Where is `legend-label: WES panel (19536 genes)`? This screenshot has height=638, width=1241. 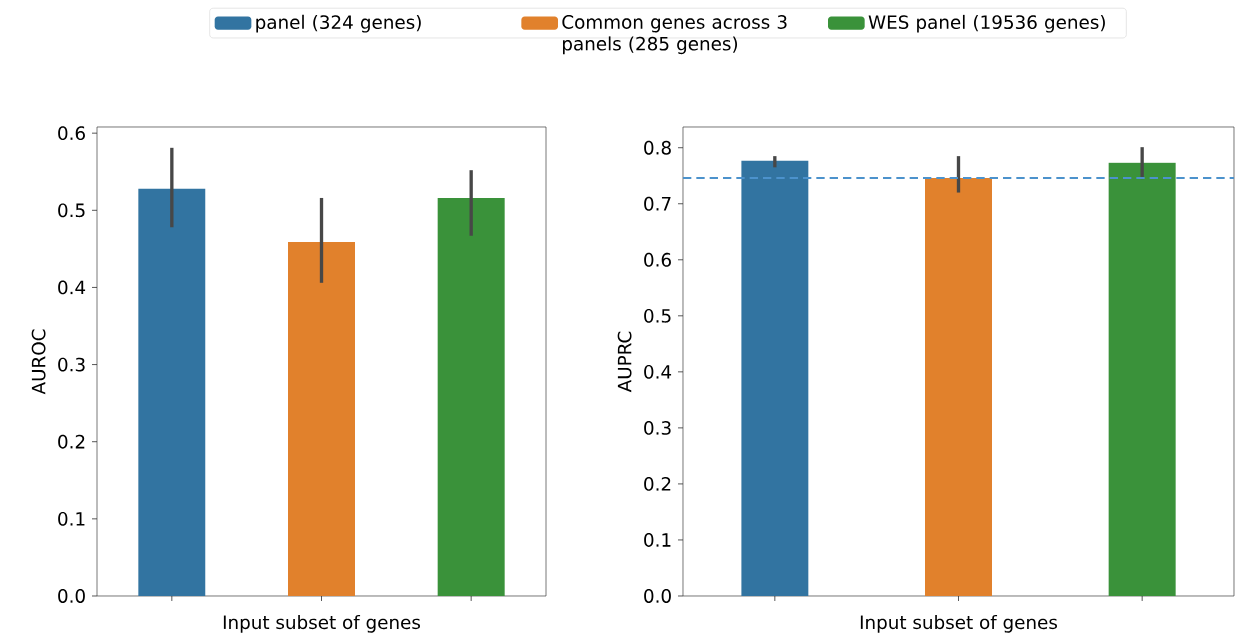 legend-label: WES panel (19536 genes) is located at coordinates (986, 23).